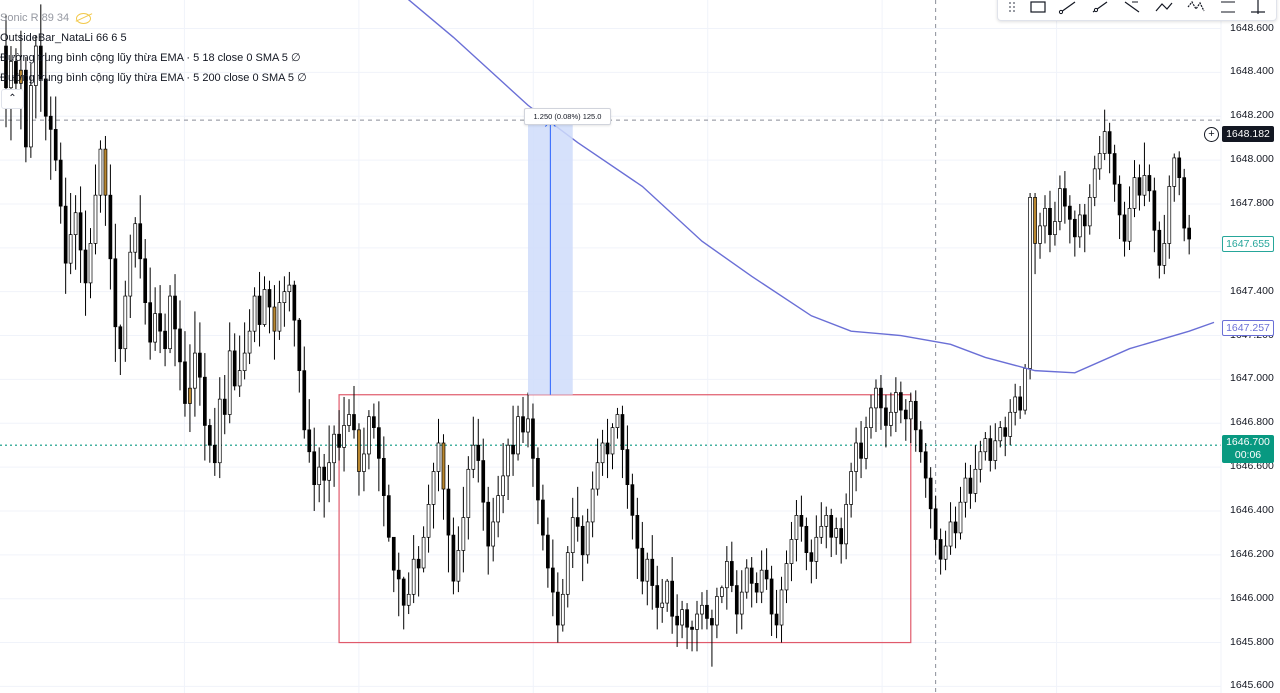 The width and height of the screenshot is (1280, 693). I want to click on ray-icon, so click(1100, 7).